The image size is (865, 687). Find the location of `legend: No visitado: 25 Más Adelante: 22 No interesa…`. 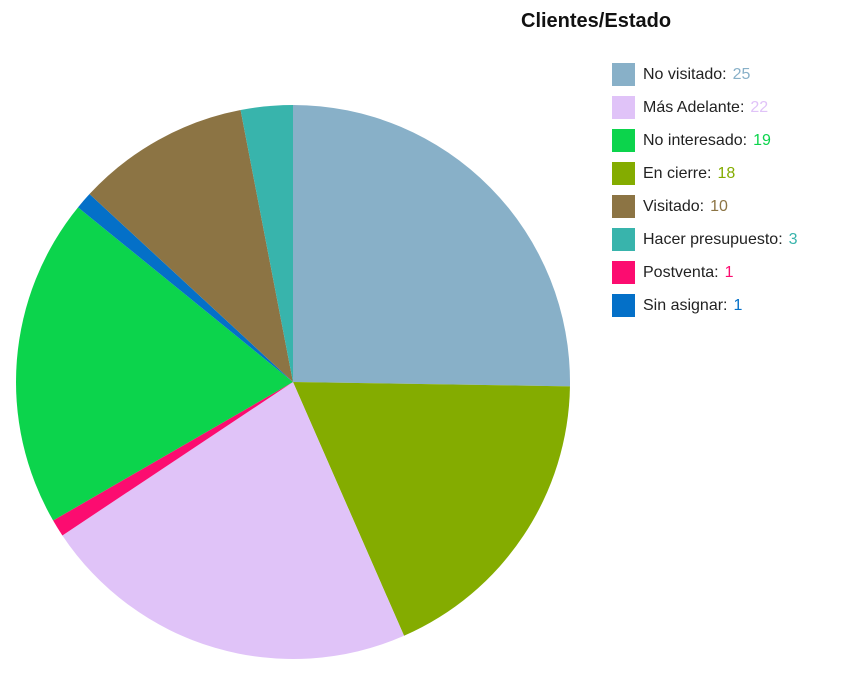

legend: No visitado: 25 Más Adelante: 22 No interesa… is located at coordinates (705, 190).